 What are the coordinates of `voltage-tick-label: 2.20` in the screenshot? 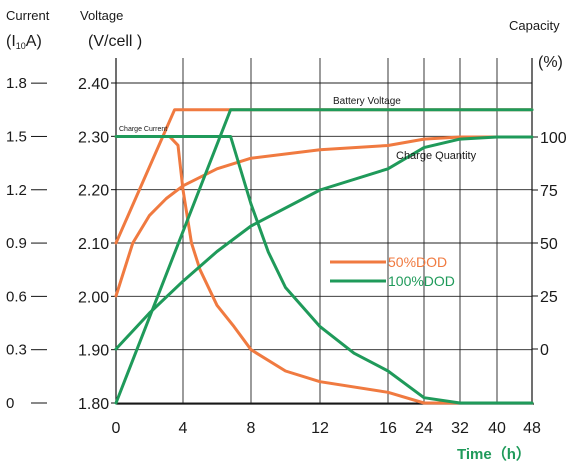 It's located at (93, 191).